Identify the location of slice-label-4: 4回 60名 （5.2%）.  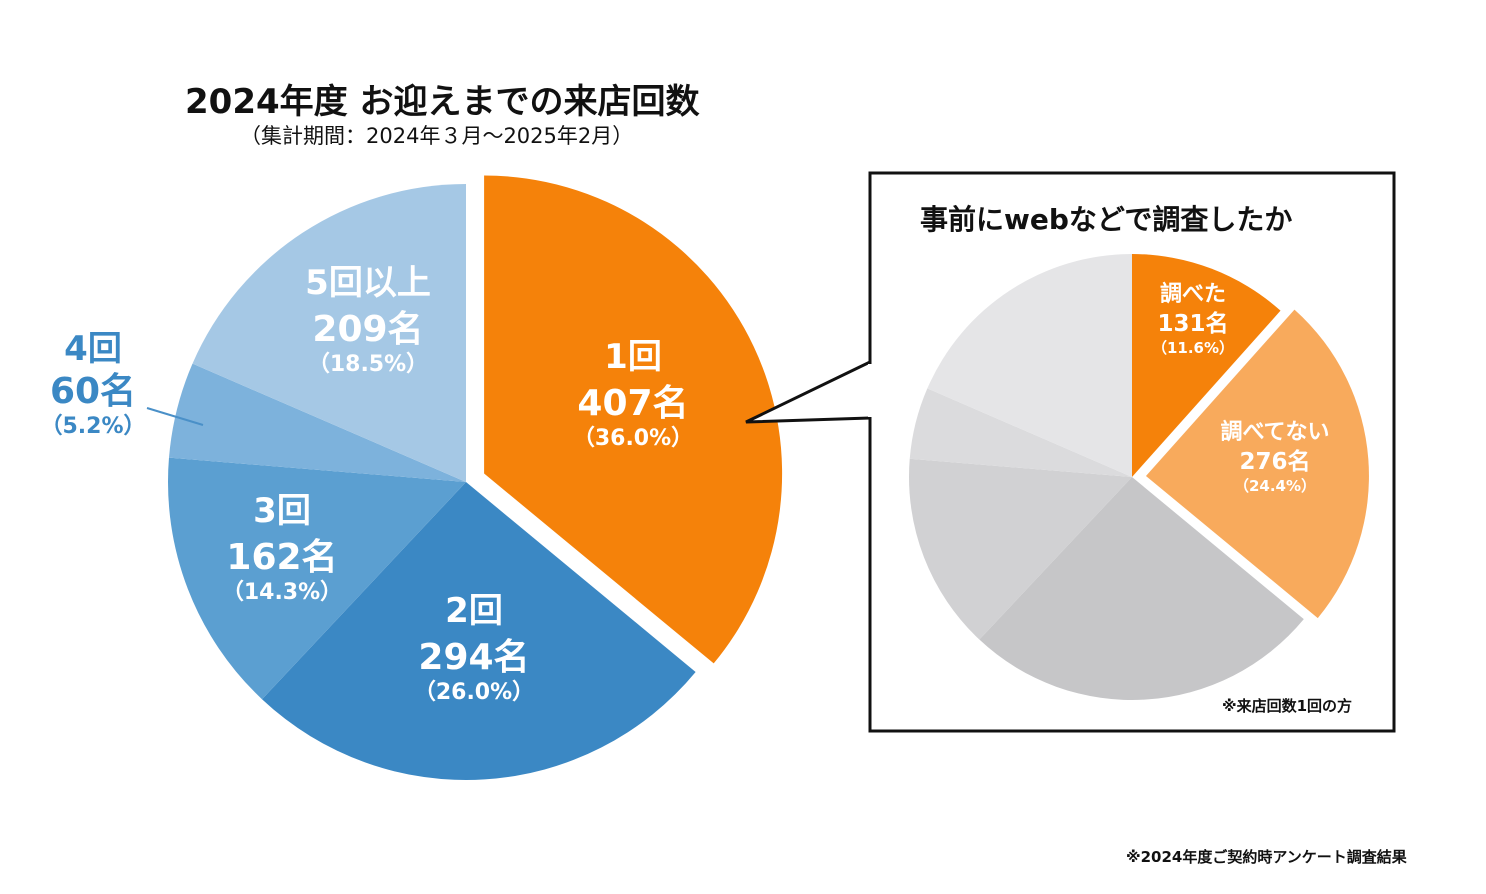
(93, 384).